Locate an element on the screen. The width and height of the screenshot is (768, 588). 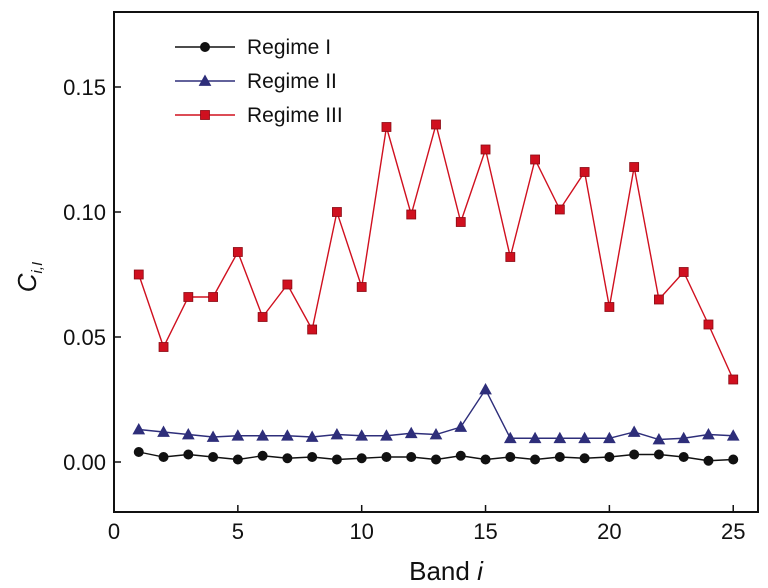
legend-item: Regime II is located at coordinates (256, 81).